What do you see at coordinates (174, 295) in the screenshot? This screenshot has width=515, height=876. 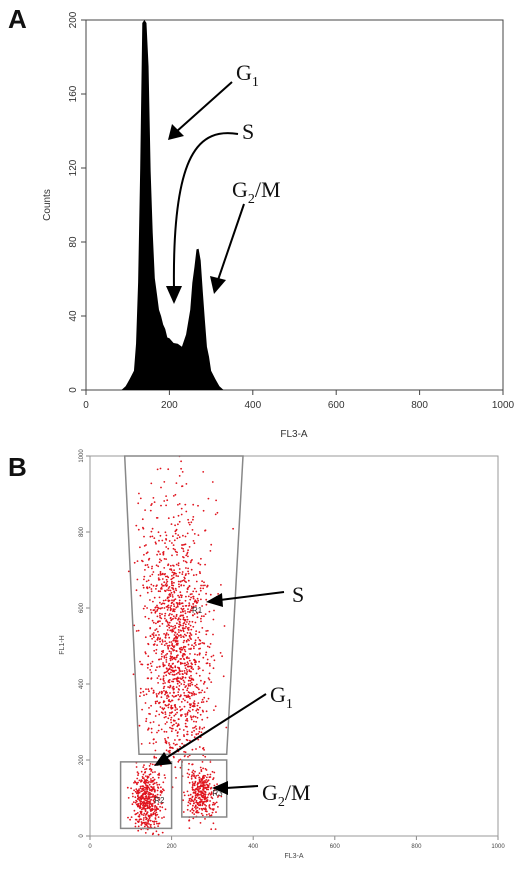 I see `annotation-s-arrowhead` at bounding box center [174, 295].